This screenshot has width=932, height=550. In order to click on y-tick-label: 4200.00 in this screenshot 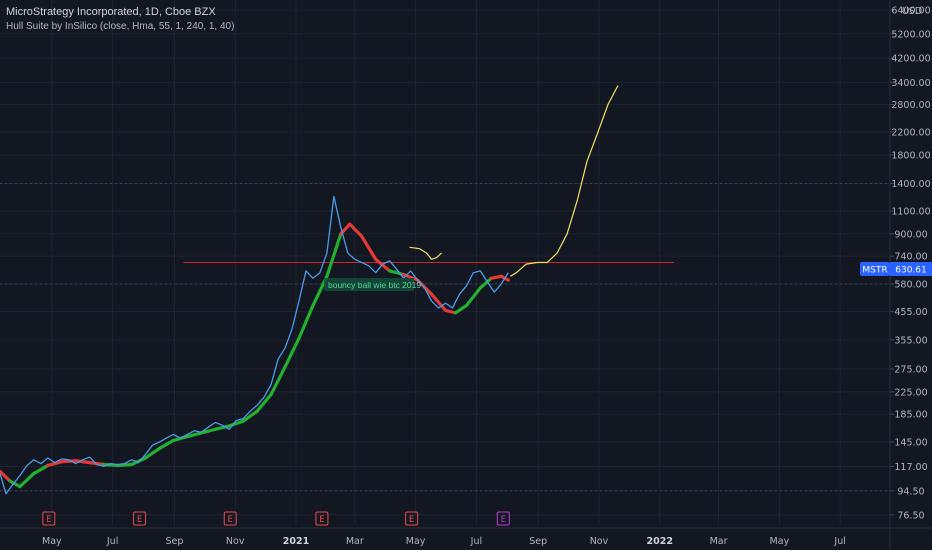, I will do `click(910, 59)`.